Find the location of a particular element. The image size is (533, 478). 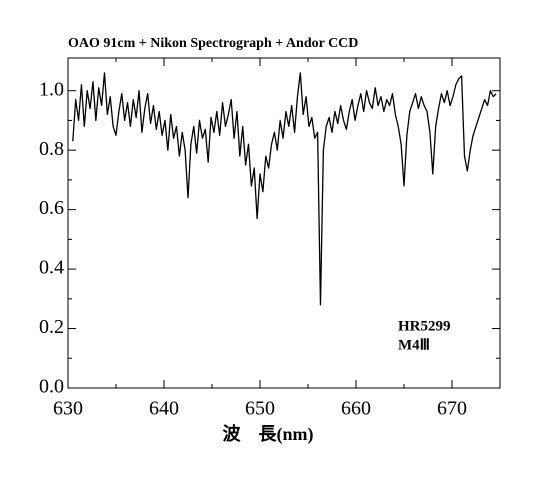

y-tick-label: 0.6 is located at coordinates (51, 208).